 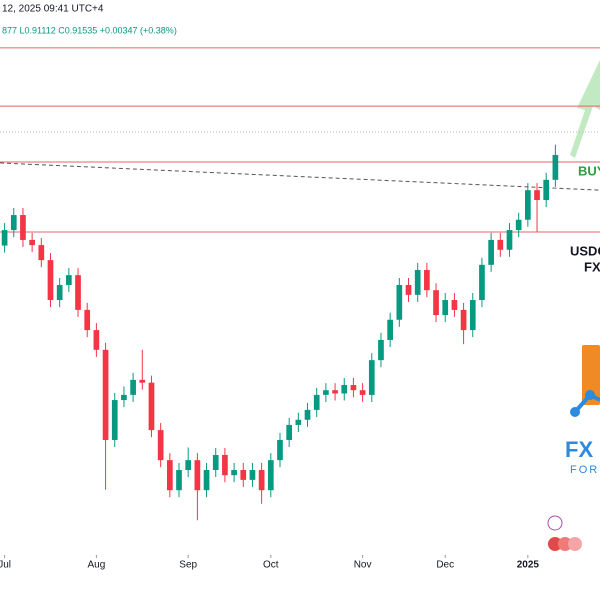 What do you see at coordinates (592, 266) in the screenshot?
I see `broker-label: FX` at bounding box center [592, 266].